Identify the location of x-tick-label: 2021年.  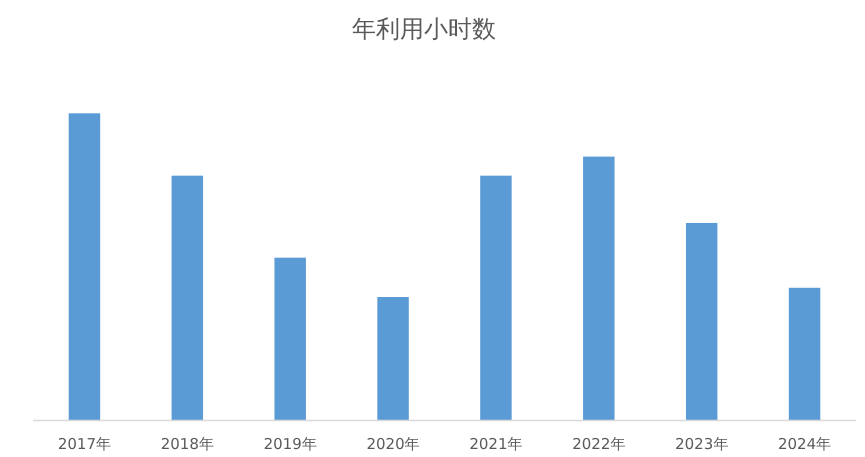
(496, 444).